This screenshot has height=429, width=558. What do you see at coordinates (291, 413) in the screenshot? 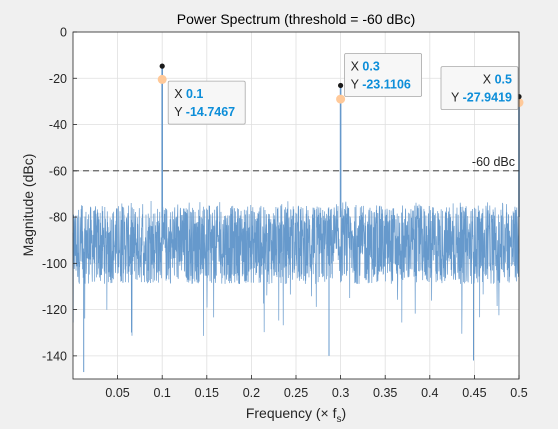
I see `x-axis-title-main: Frequency (× f` at bounding box center [291, 413].